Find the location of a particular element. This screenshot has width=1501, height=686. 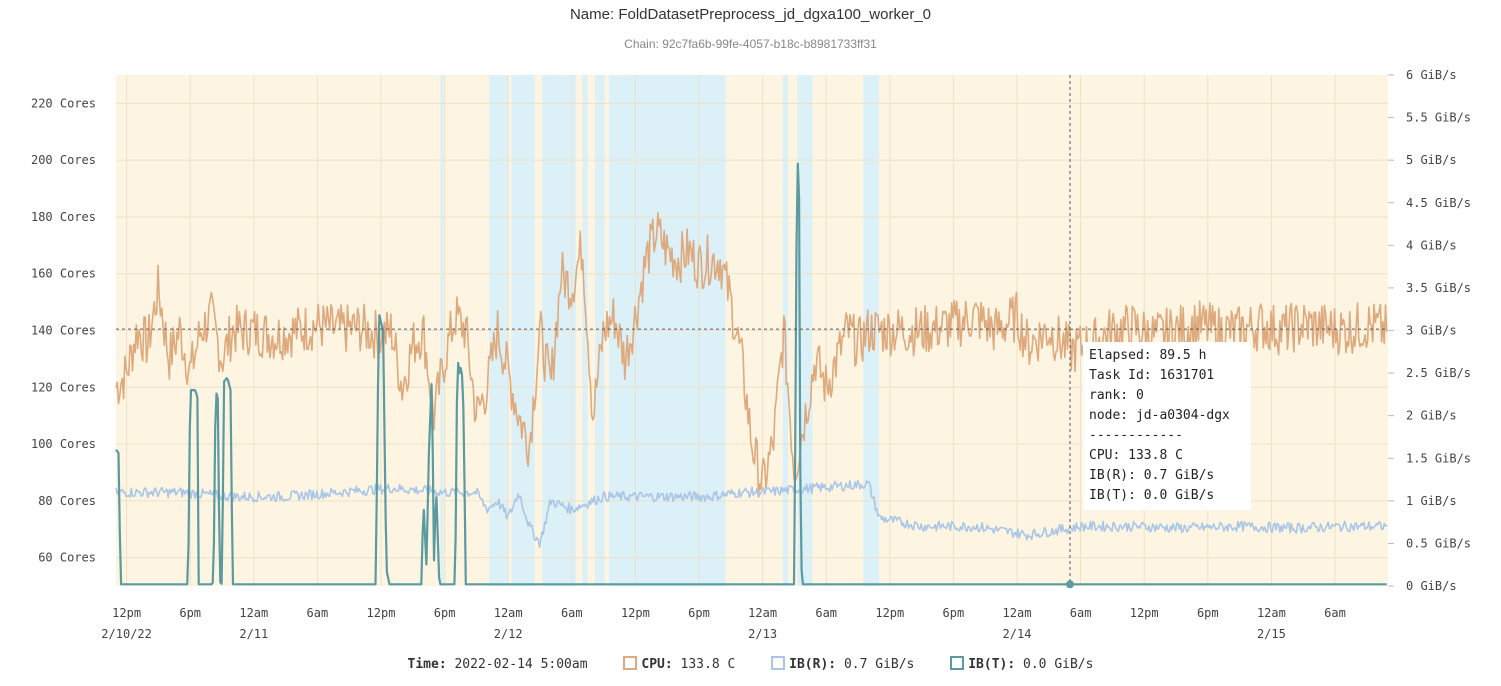

cpu-swatch-icon is located at coordinates (630, 663).